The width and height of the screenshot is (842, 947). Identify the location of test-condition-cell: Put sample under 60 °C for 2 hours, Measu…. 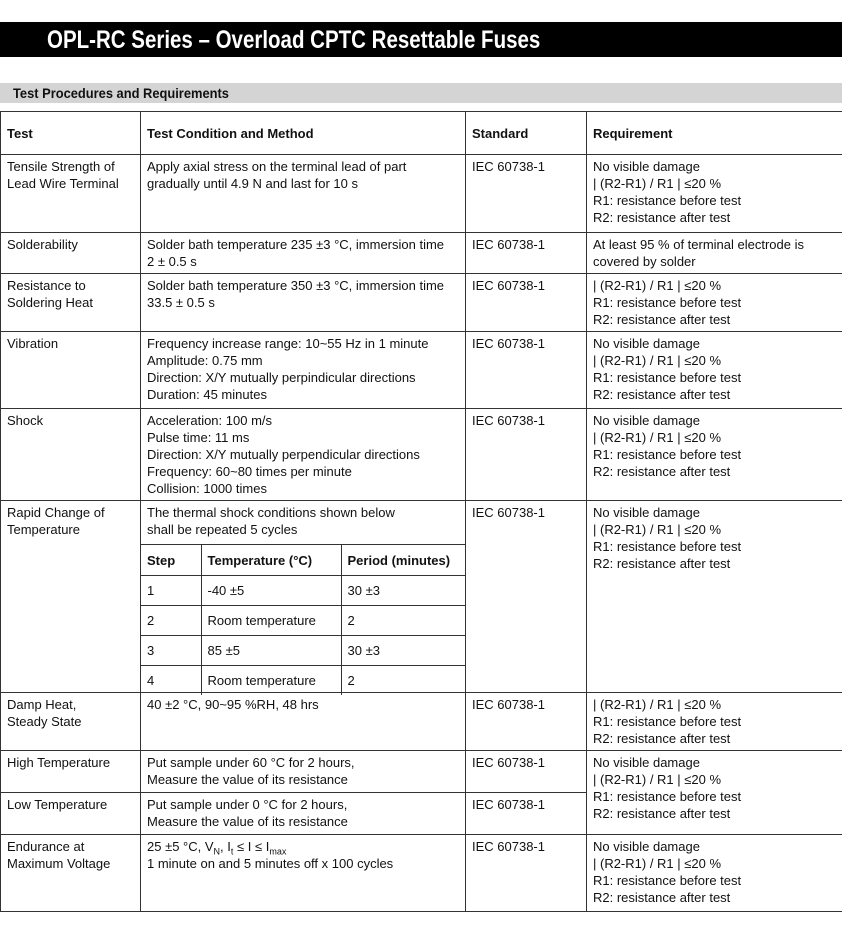
(303, 771).